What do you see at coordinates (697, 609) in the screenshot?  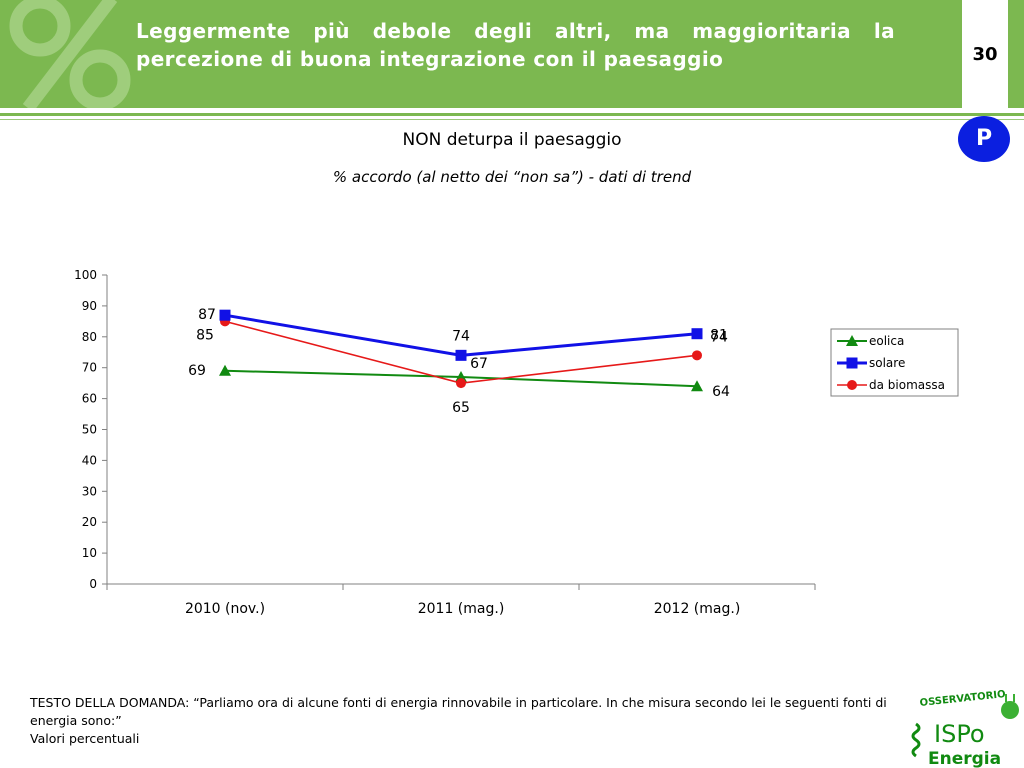 I see `x-tick-label: 2012 (mag.)` at bounding box center [697, 609].